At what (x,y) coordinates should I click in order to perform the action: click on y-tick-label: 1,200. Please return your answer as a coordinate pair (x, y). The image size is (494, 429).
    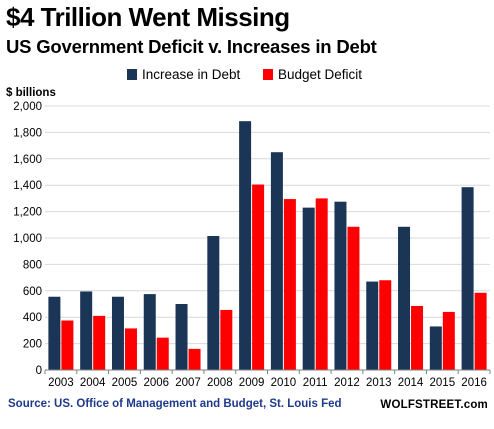
    Looking at the image, I should click on (27, 213).